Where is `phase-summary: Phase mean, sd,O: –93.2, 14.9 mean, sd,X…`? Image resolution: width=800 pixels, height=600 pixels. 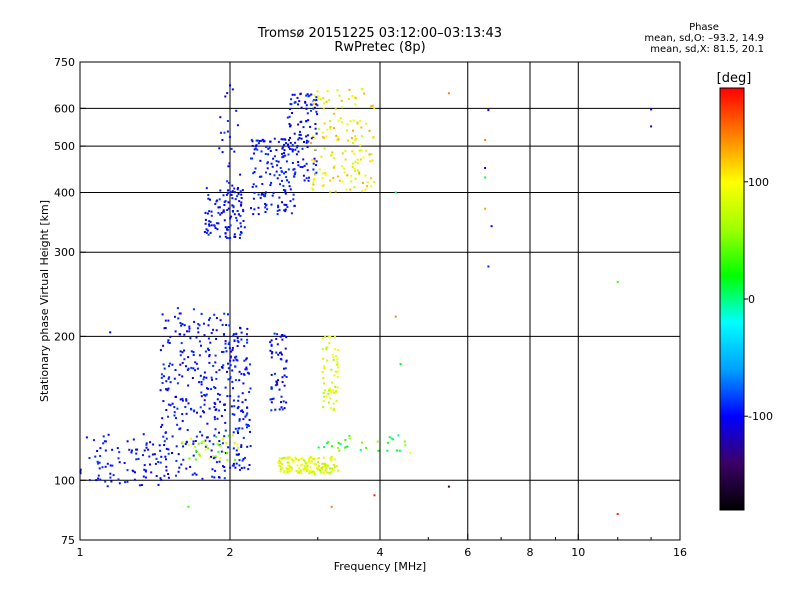 phase-summary: Phase mean, sd,O: –93.2, 14.9 mean, sd,X… is located at coordinates (659, 38).